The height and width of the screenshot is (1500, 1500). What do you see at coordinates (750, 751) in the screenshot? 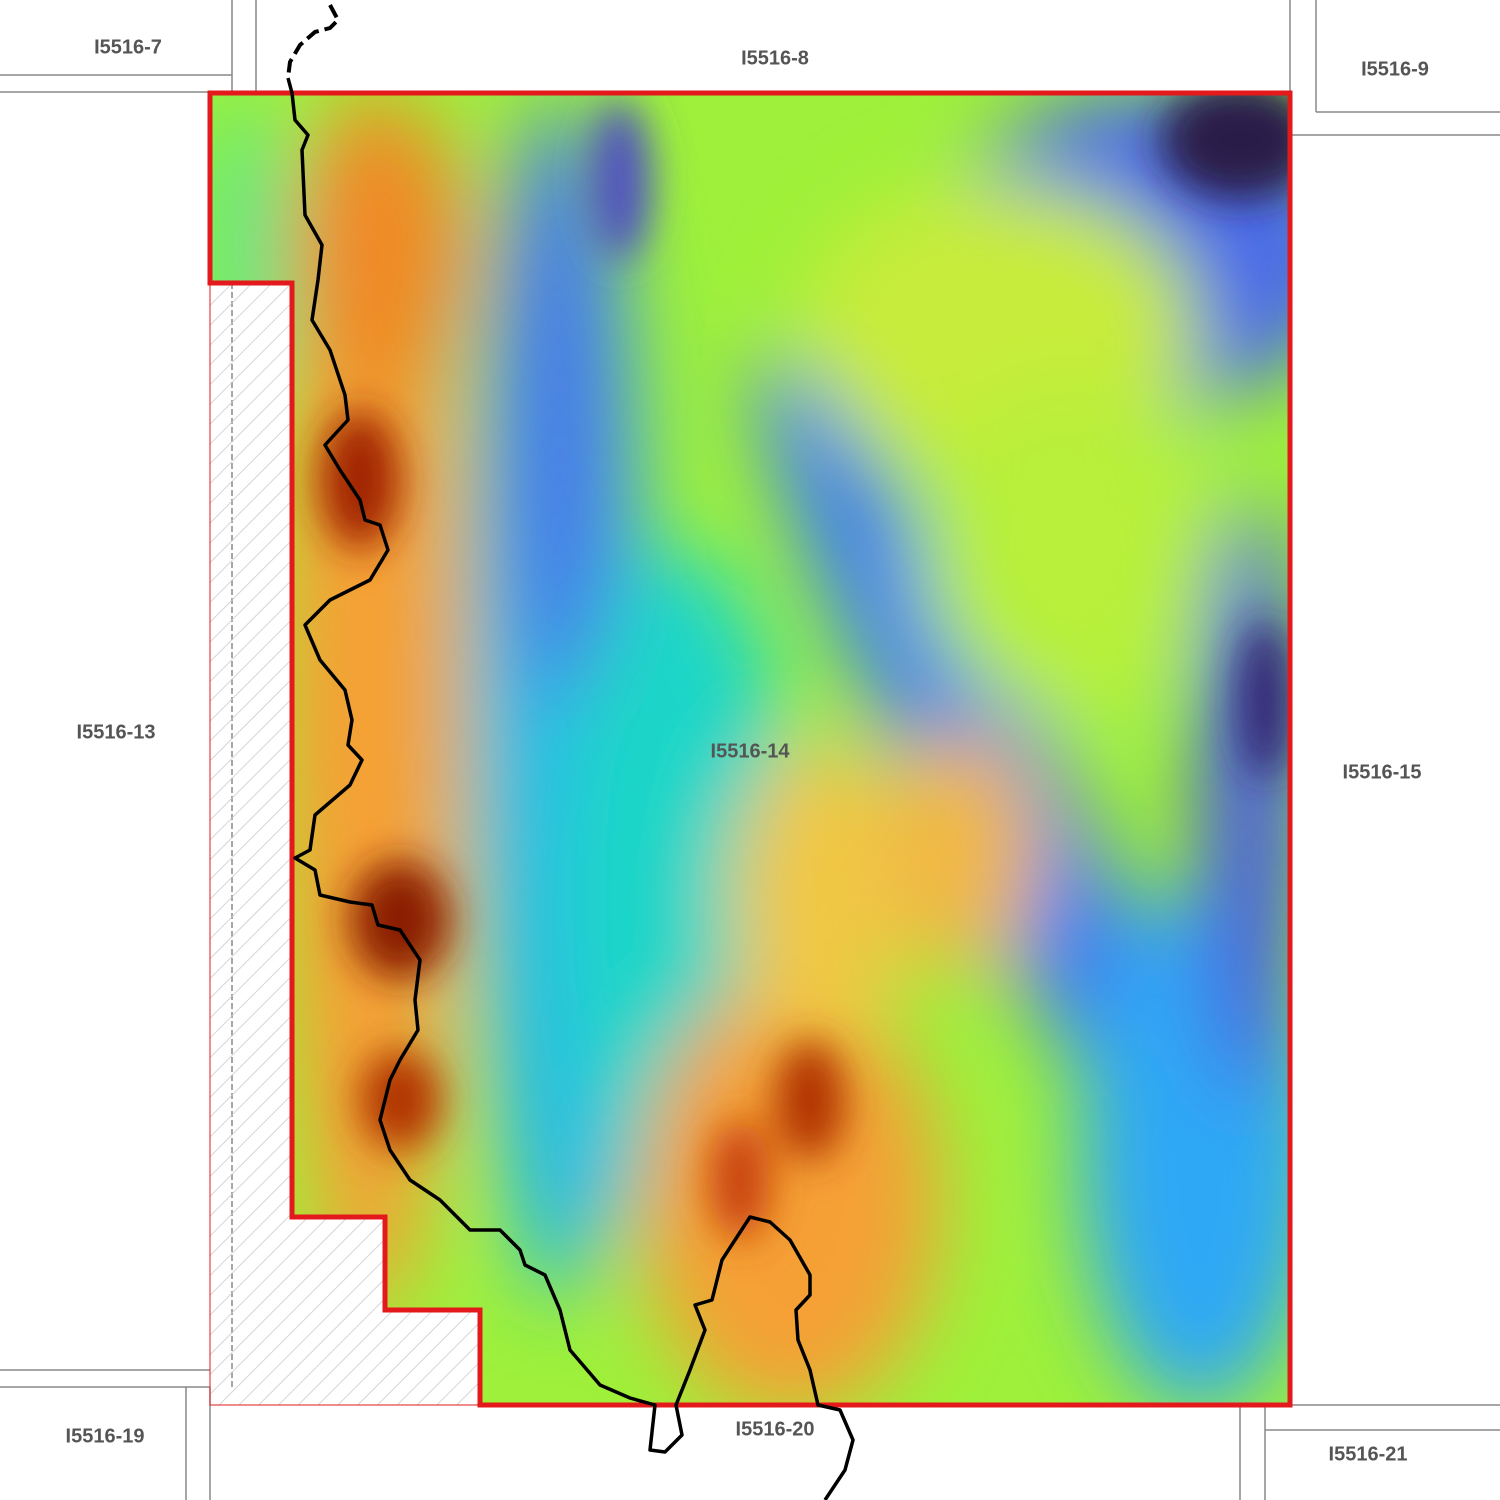
I see `tile-label: I5516-14` at bounding box center [750, 751].